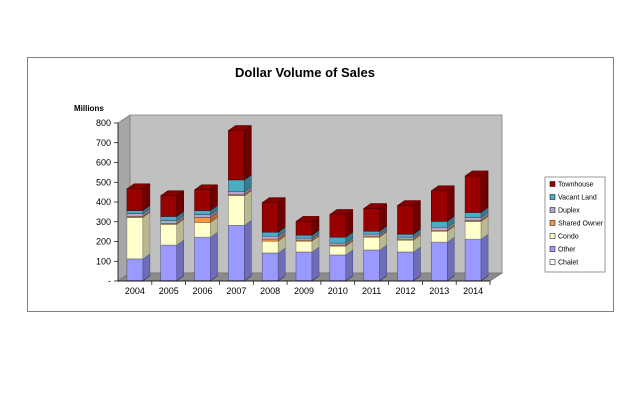 The image size is (640, 400). Describe the element at coordinates (103, 143) in the screenshot. I see `y-tick-label: 700` at that location.